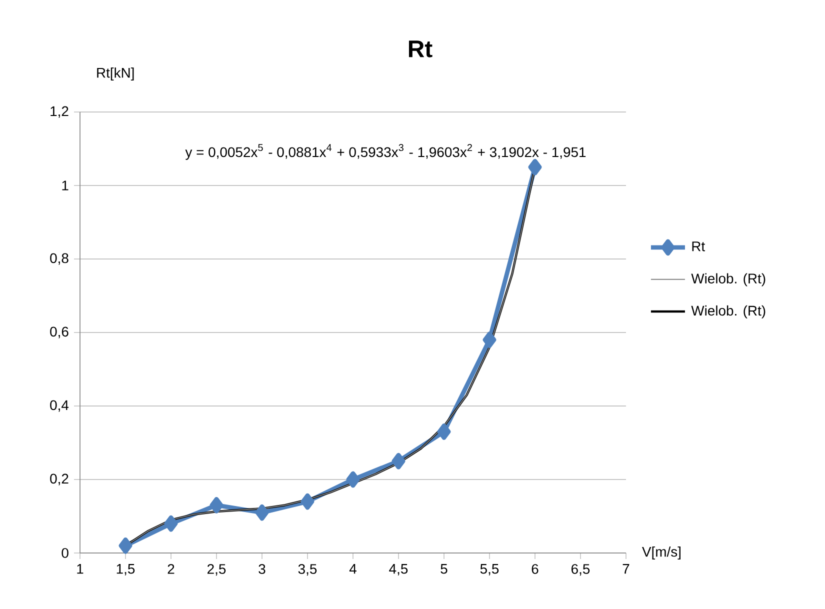 Image resolution: width=825 pixels, height=609 pixels. What do you see at coordinates (65, 185) in the screenshot?
I see `y-tick-label: 1` at bounding box center [65, 185].